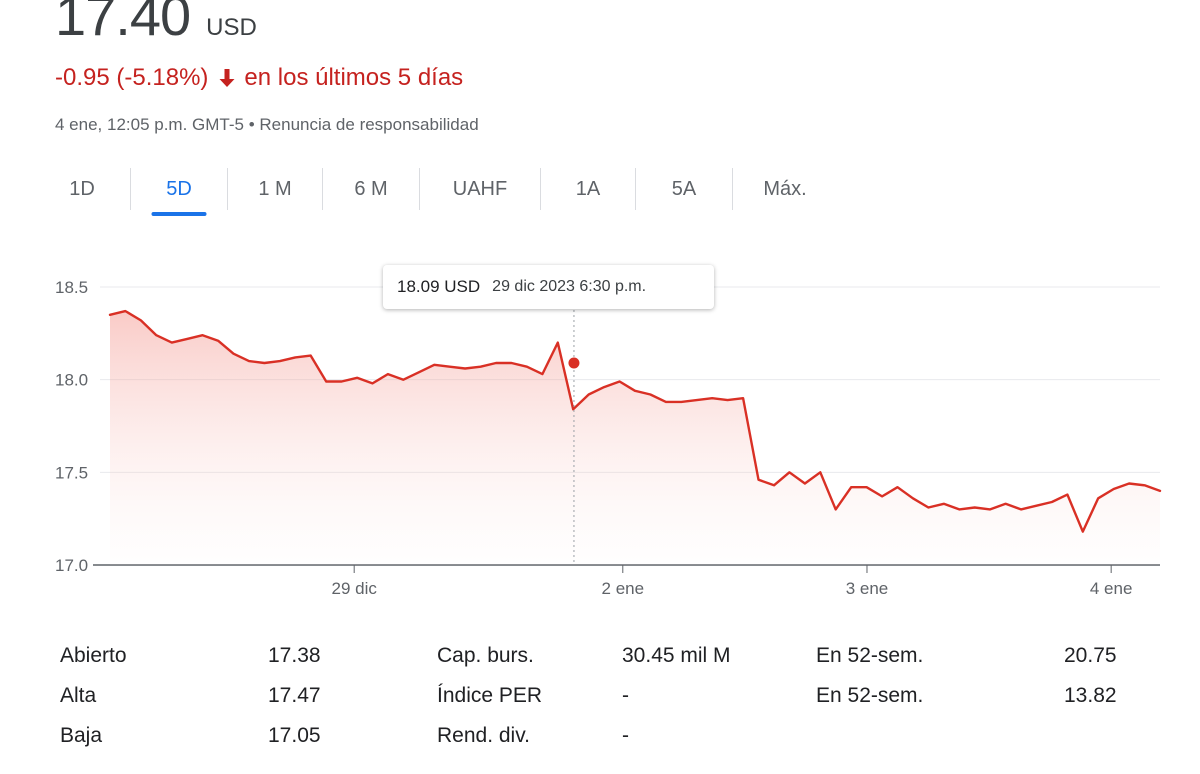  I want to click on y-tick-label: 17.0, so click(71, 565).